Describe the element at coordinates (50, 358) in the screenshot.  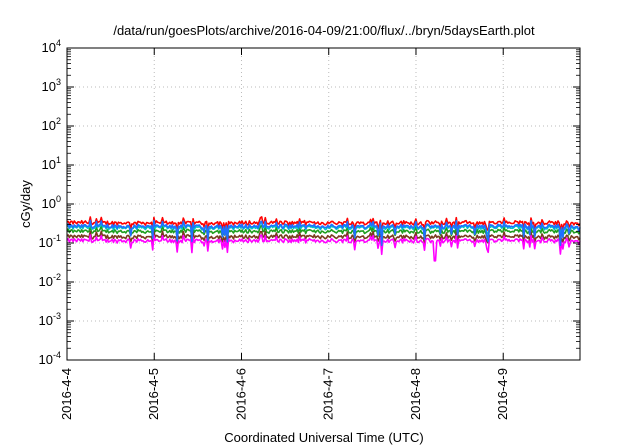
I see `y-tick-label: 10⁻⁴` at that location.